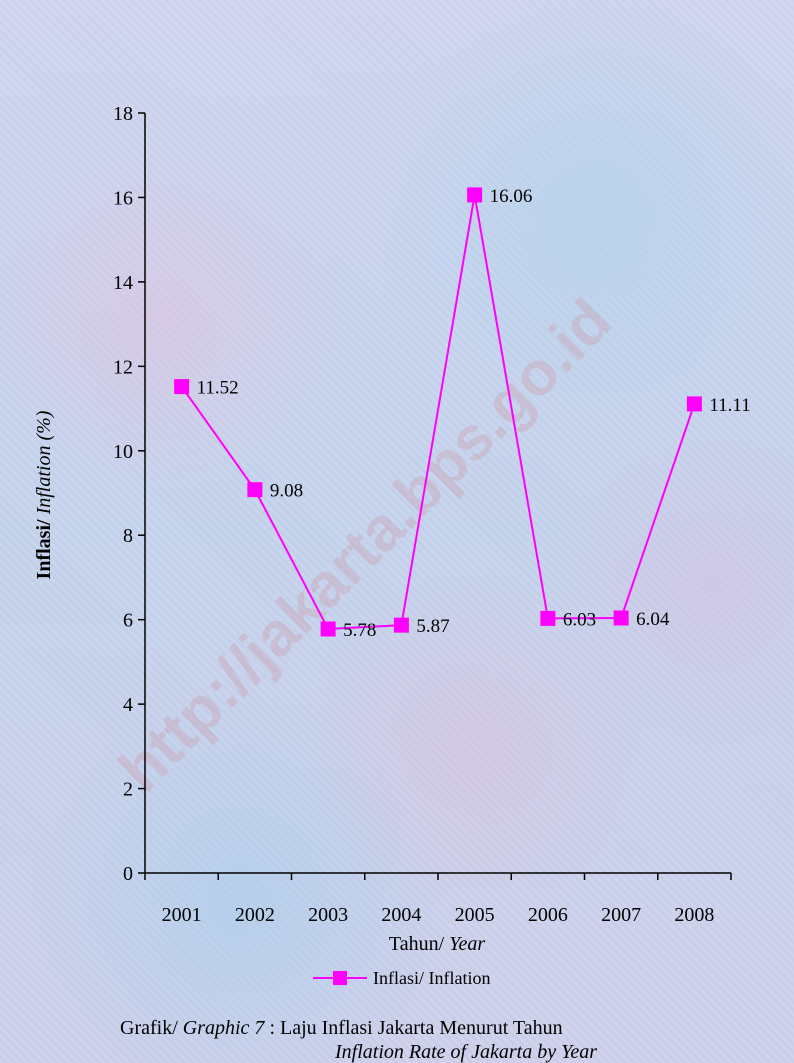 The image size is (794, 1063). I want to click on x-tick-label: 2001, so click(182, 915).